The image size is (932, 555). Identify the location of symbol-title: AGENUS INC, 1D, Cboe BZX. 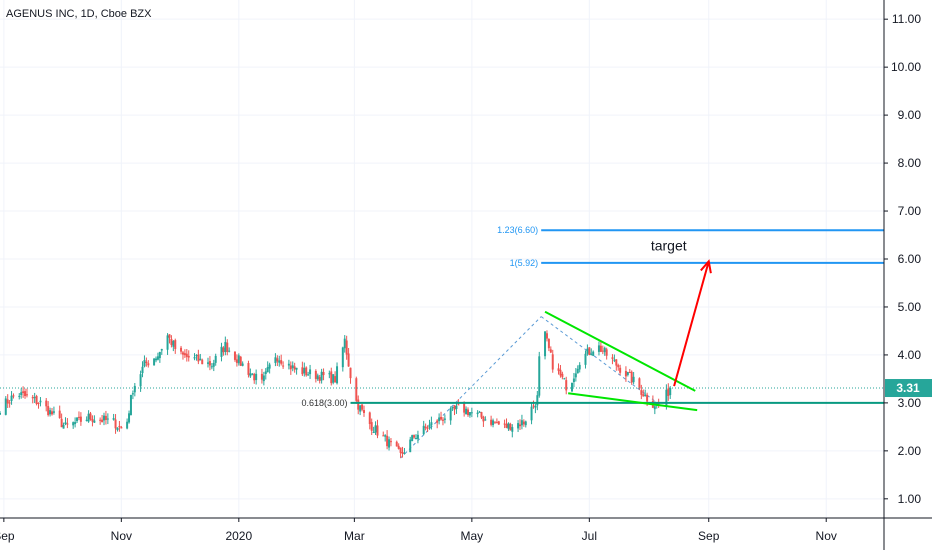
(79, 14).